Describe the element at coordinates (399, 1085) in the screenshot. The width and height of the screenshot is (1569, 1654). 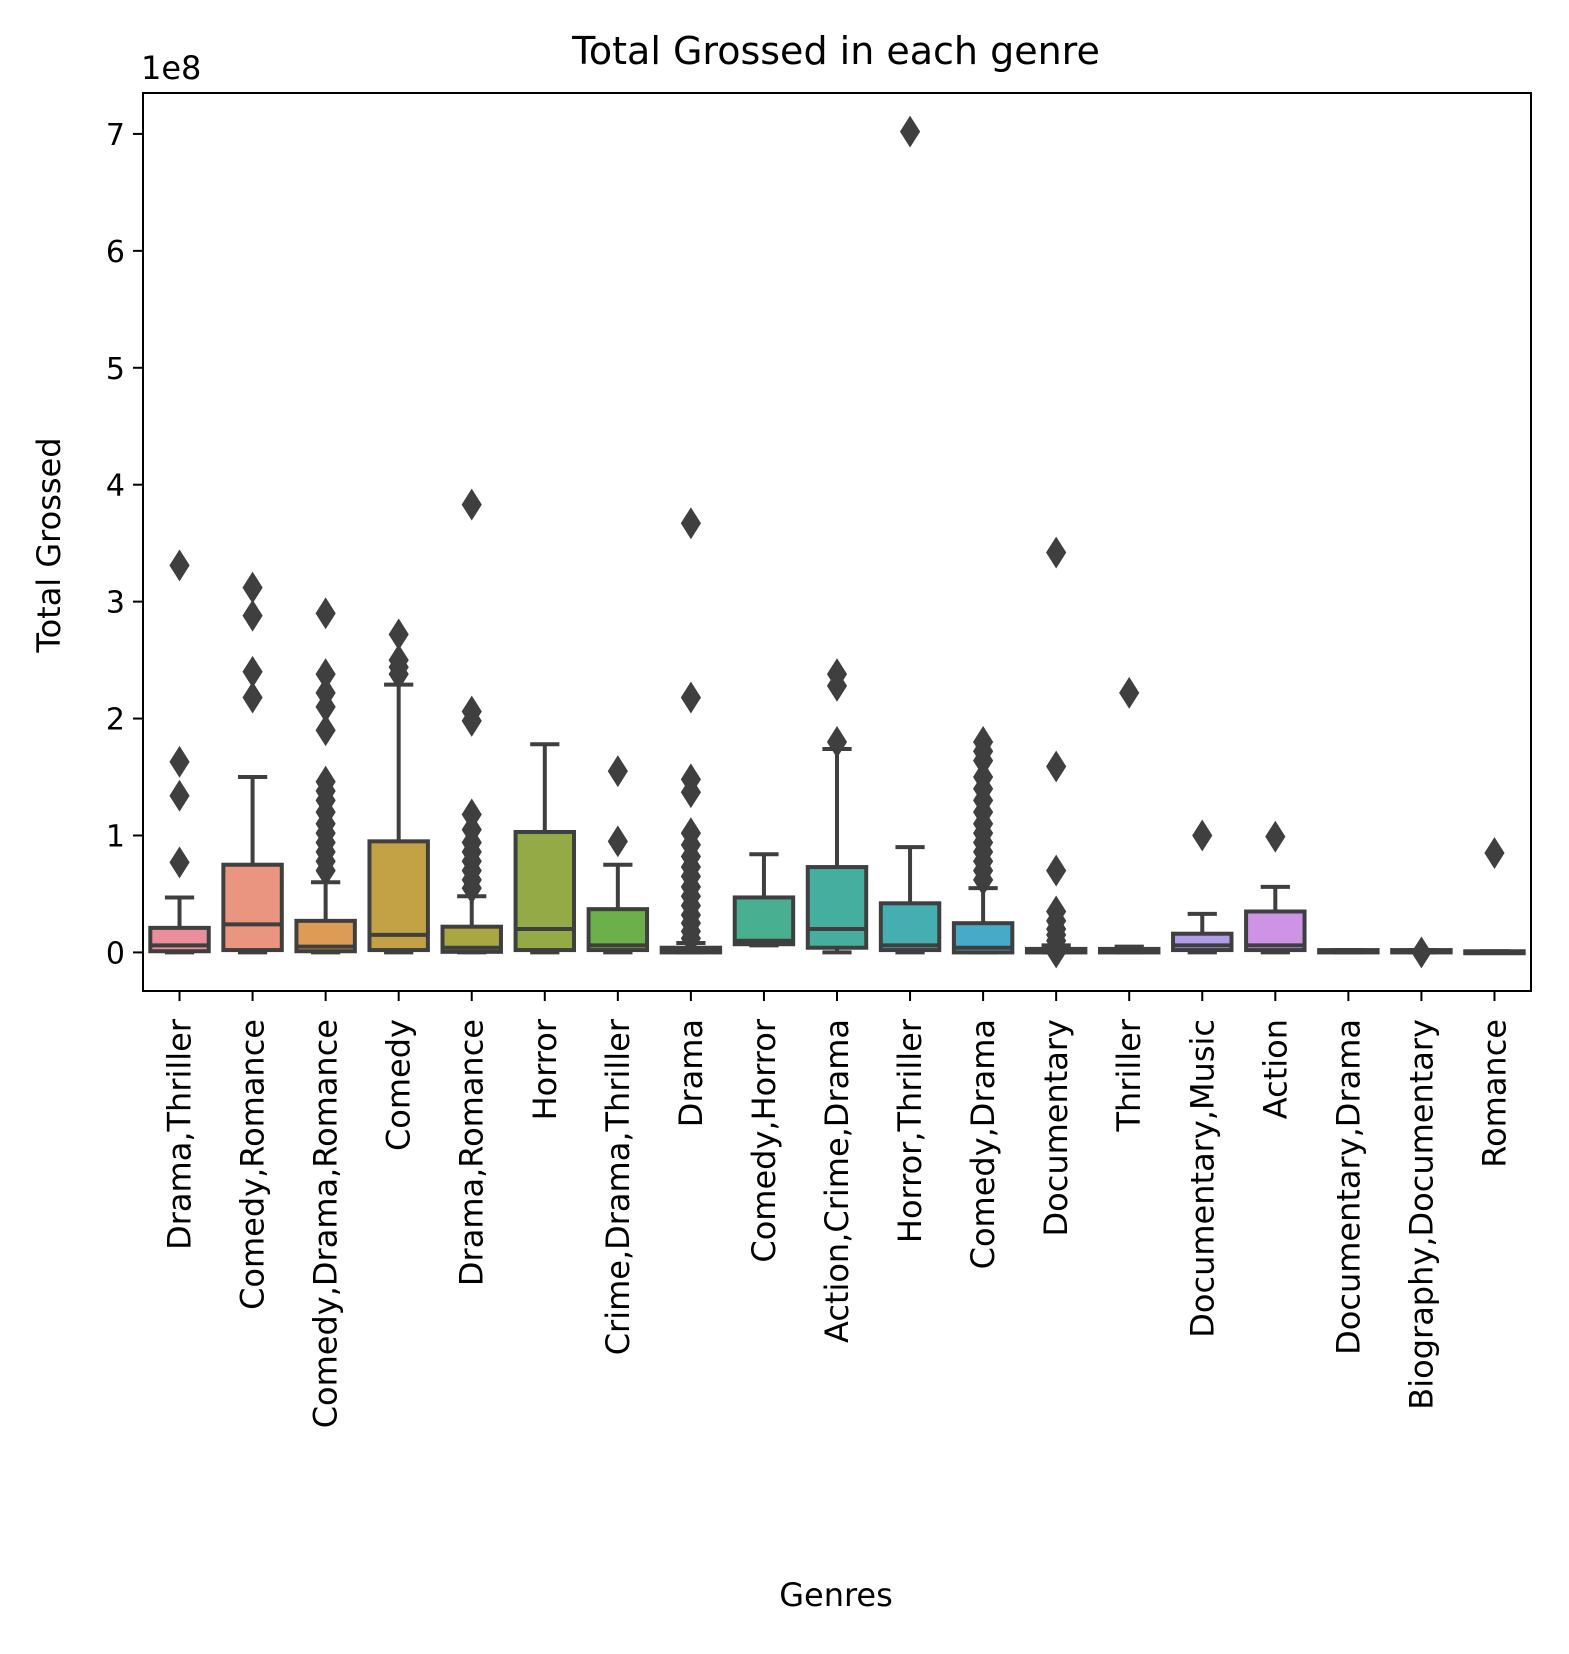
I see `x-tick-label: Comedy` at that location.